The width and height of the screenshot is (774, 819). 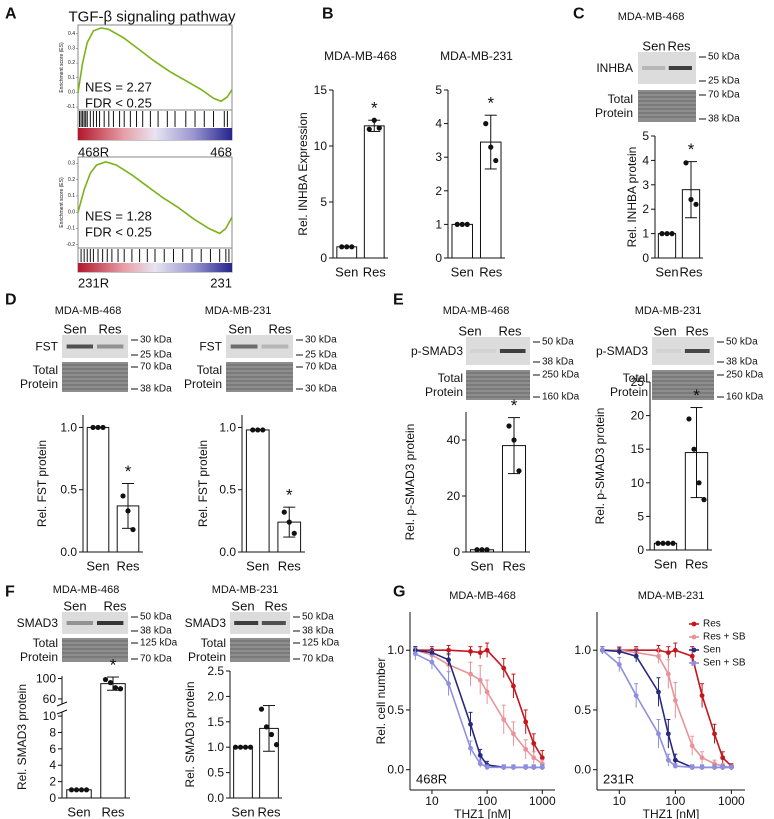 What do you see at coordinates (431, 779) in the screenshot?
I see `cell-line-annotation: 468R` at bounding box center [431, 779].